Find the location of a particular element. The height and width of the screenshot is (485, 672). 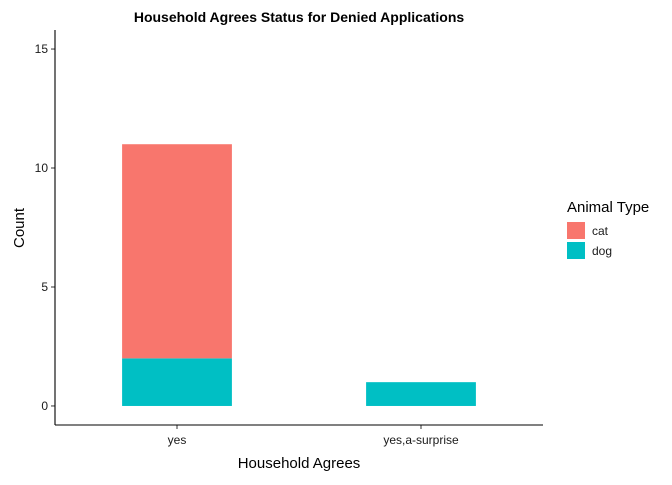

x-tick-label: yes is located at coordinates (177, 440).